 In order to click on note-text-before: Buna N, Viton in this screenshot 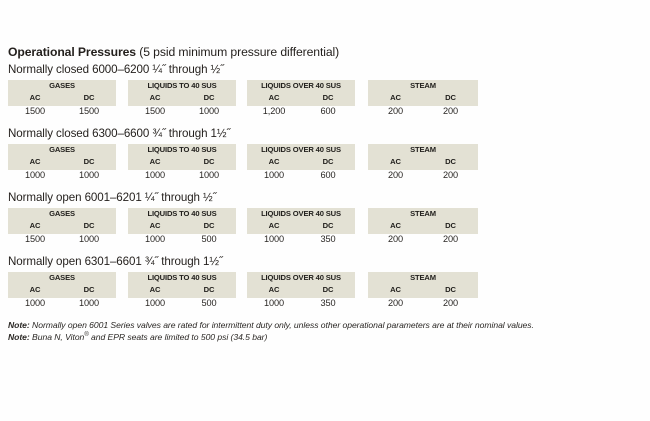, I will do `click(57, 337)`.